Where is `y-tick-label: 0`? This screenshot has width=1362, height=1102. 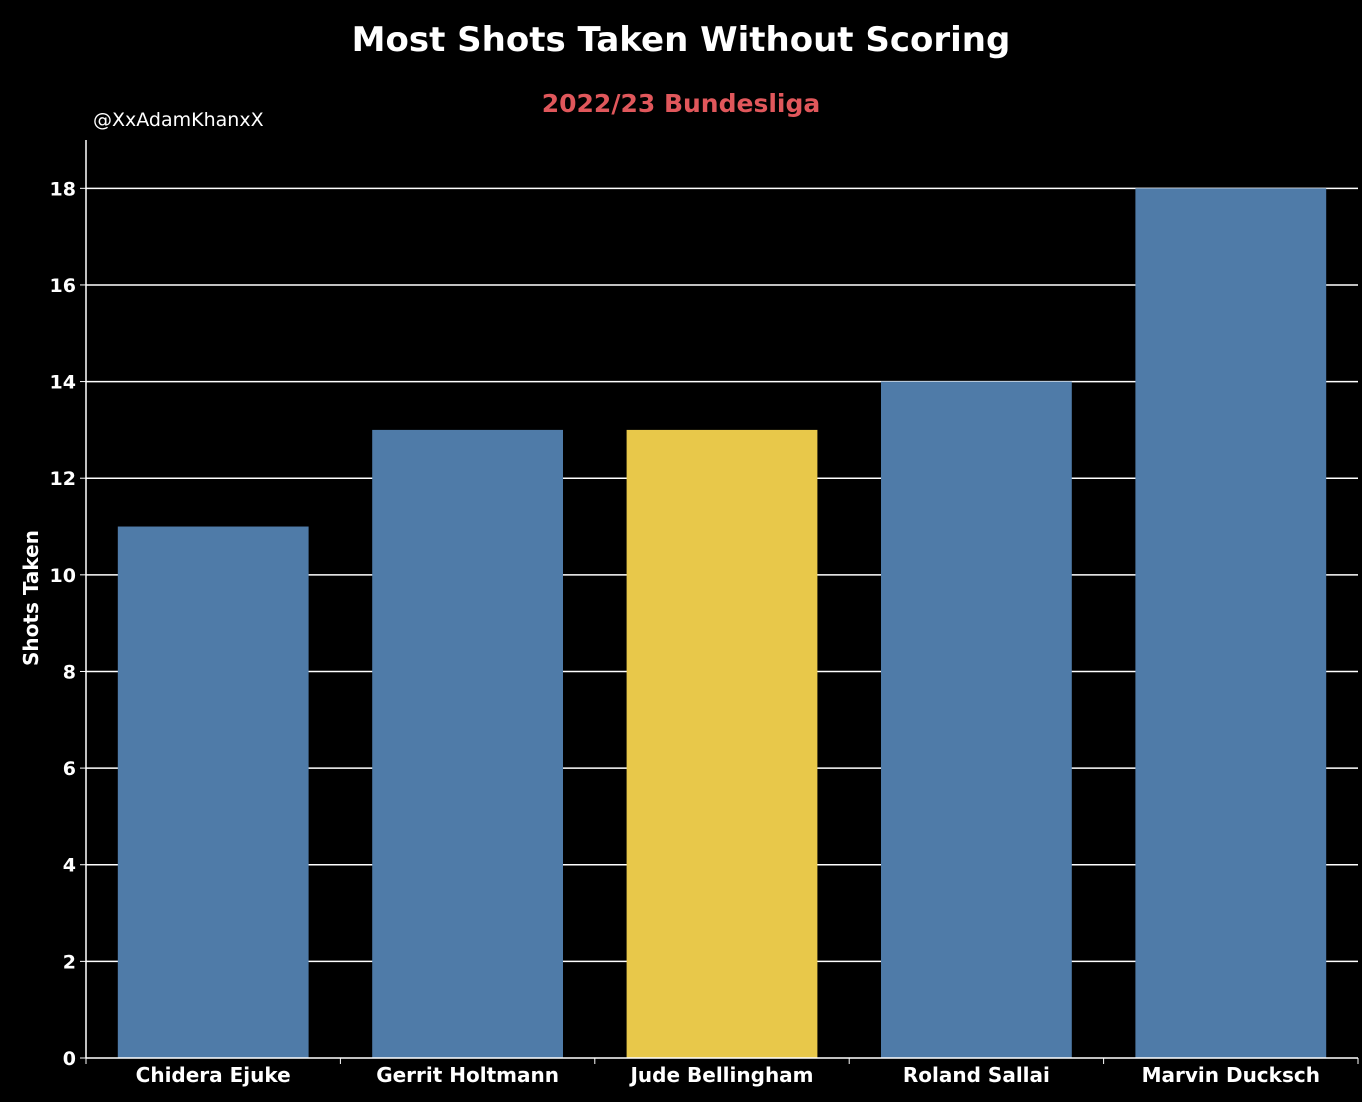 y-tick-label: 0 is located at coordinates (69, 1059).